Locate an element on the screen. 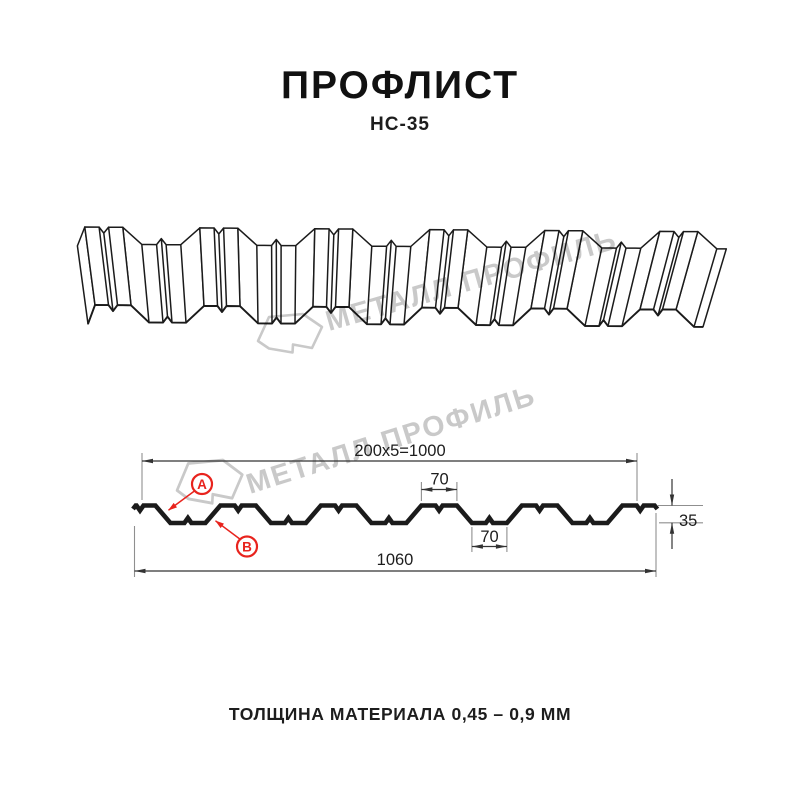  sheet-crest-faces is located at coordinates (391, 271).